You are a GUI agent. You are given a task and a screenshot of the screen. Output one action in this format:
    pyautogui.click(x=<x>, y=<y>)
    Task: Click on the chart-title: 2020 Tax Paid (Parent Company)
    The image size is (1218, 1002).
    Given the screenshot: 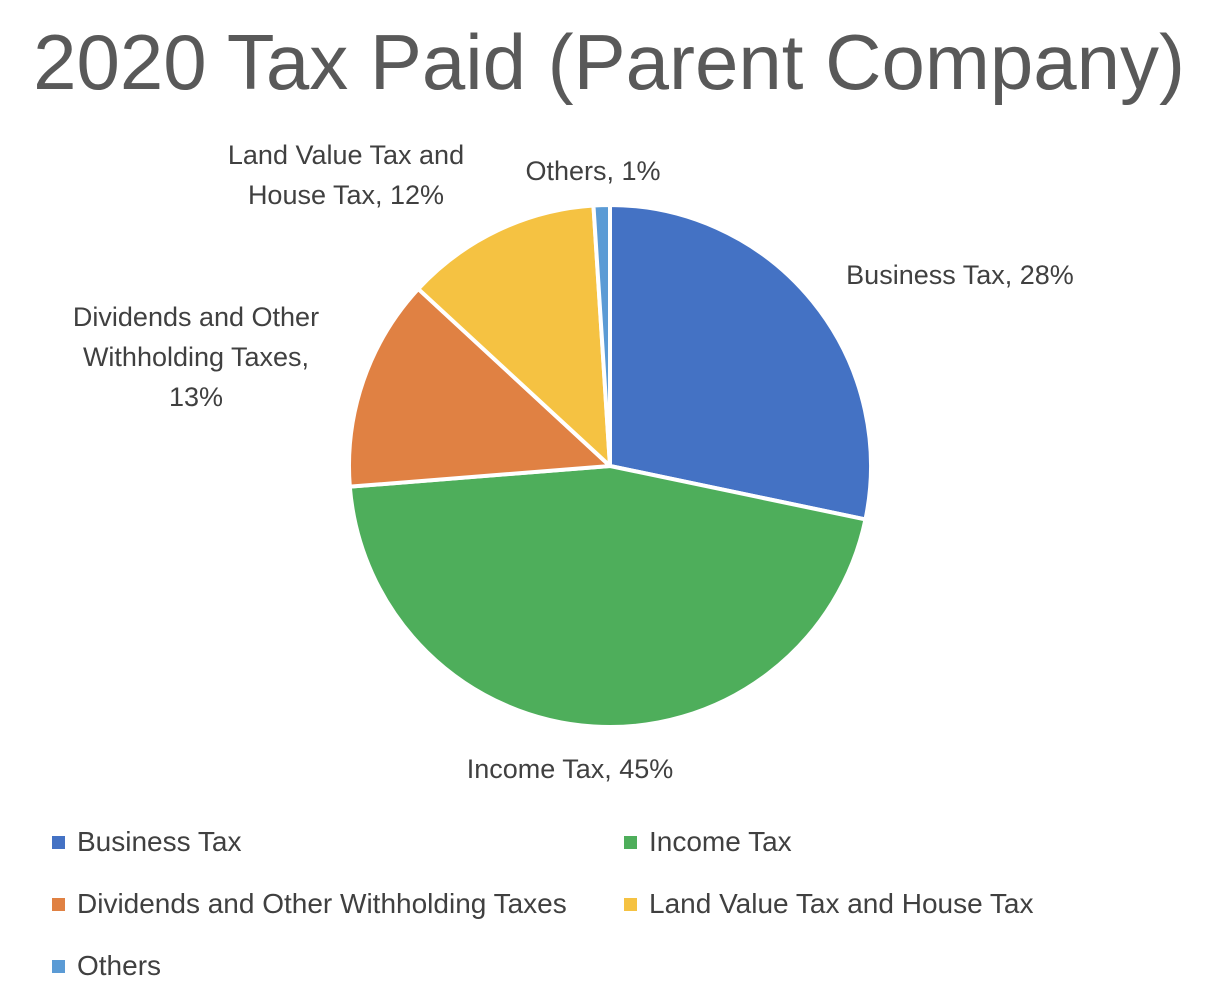 What is the action you would take?
    pyautogui.click(x=609, y=62)
    